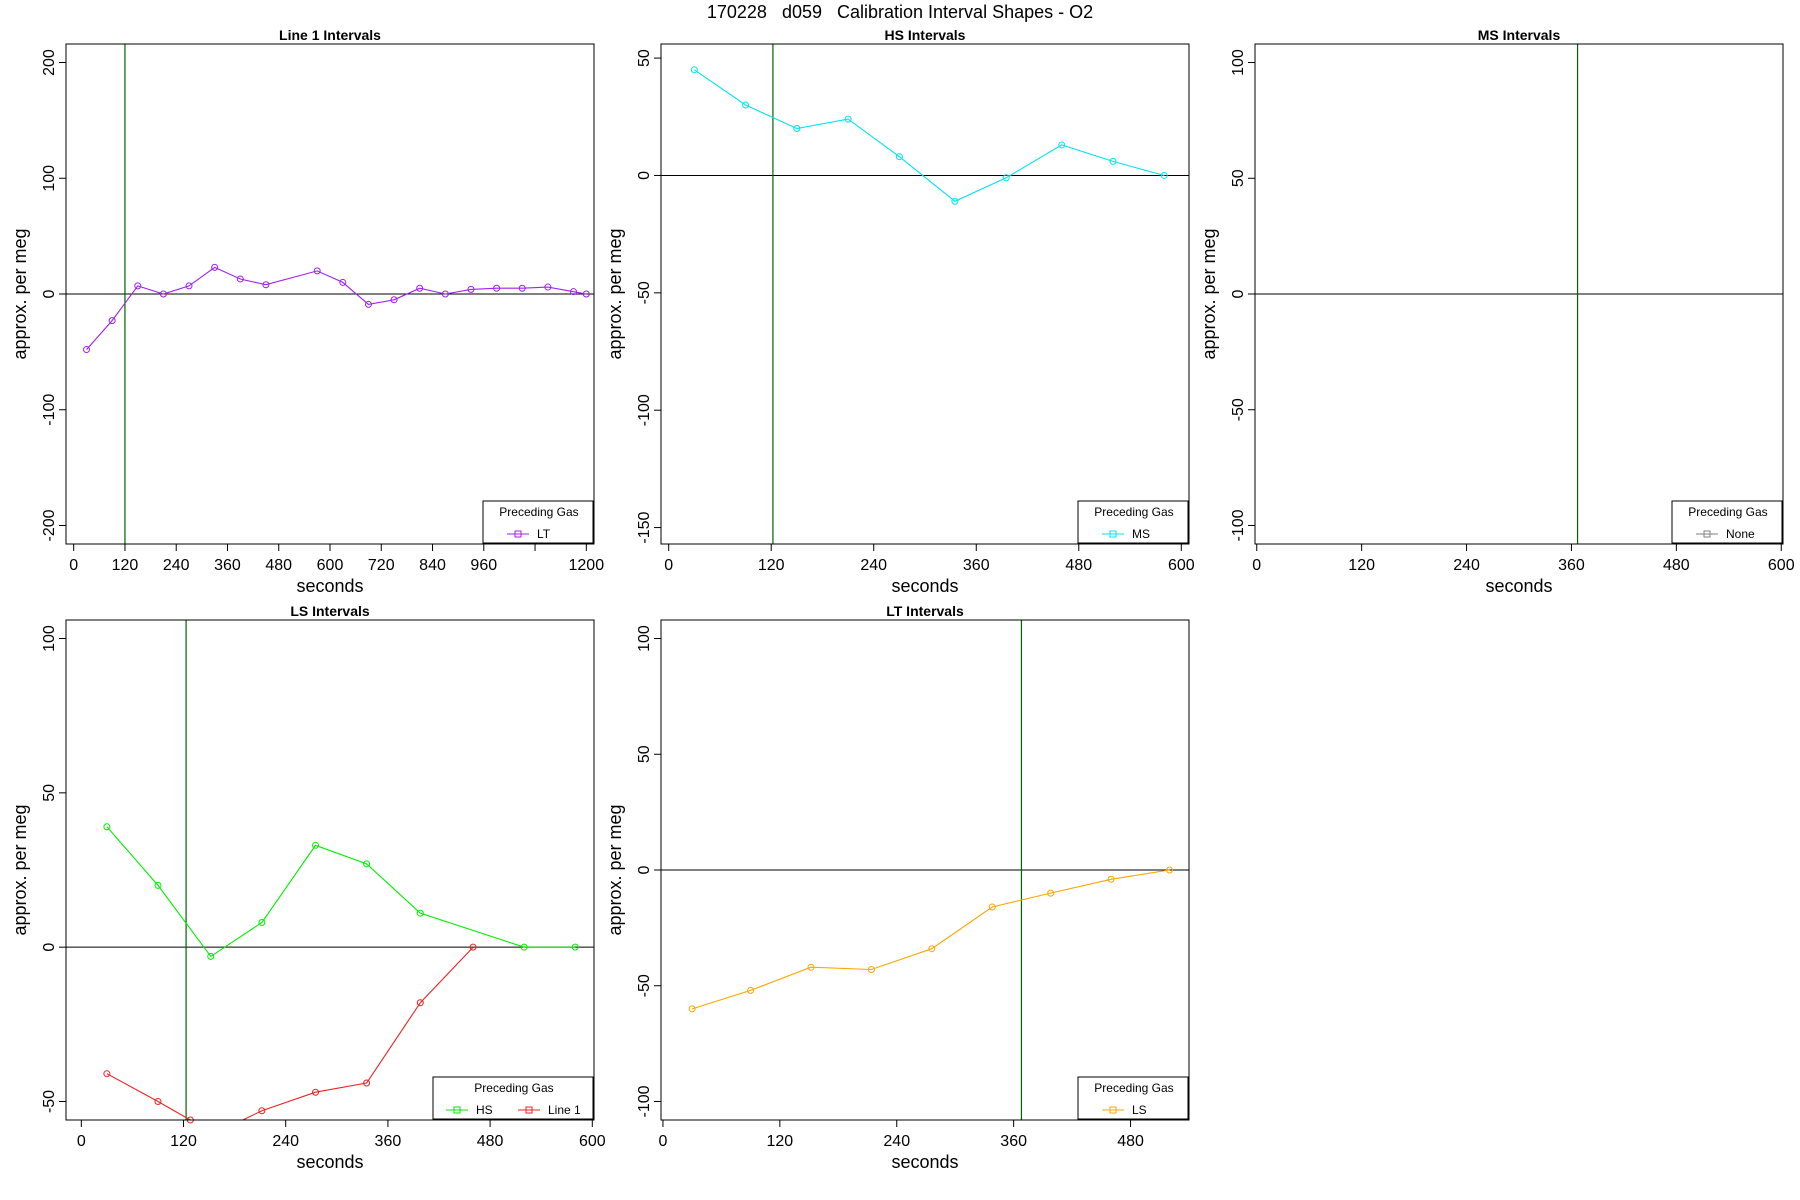  I want to click on panel-title: Line 1 Intervals, so click(330, 35).